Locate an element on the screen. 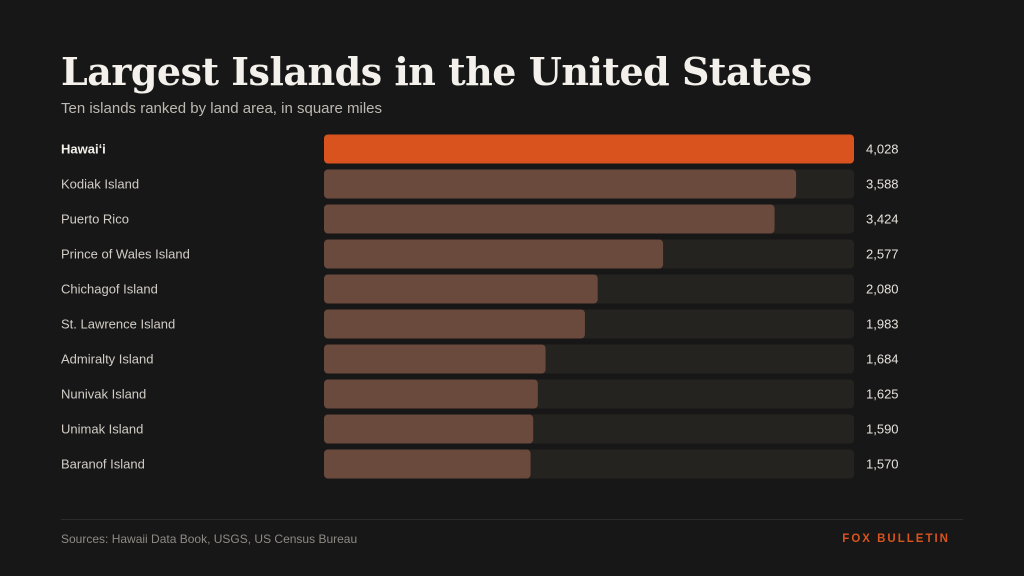 The width and height of the screenshot is (1024, 576). value-label: 1,570 is located at coordinates (882, 464).